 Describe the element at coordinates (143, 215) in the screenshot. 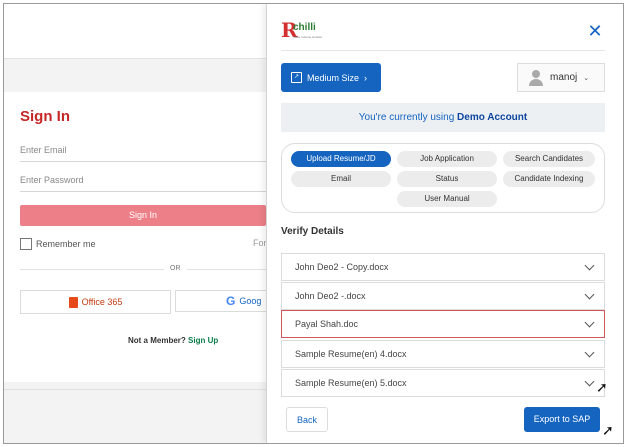

I see `signin-button: Sign In` at that location.